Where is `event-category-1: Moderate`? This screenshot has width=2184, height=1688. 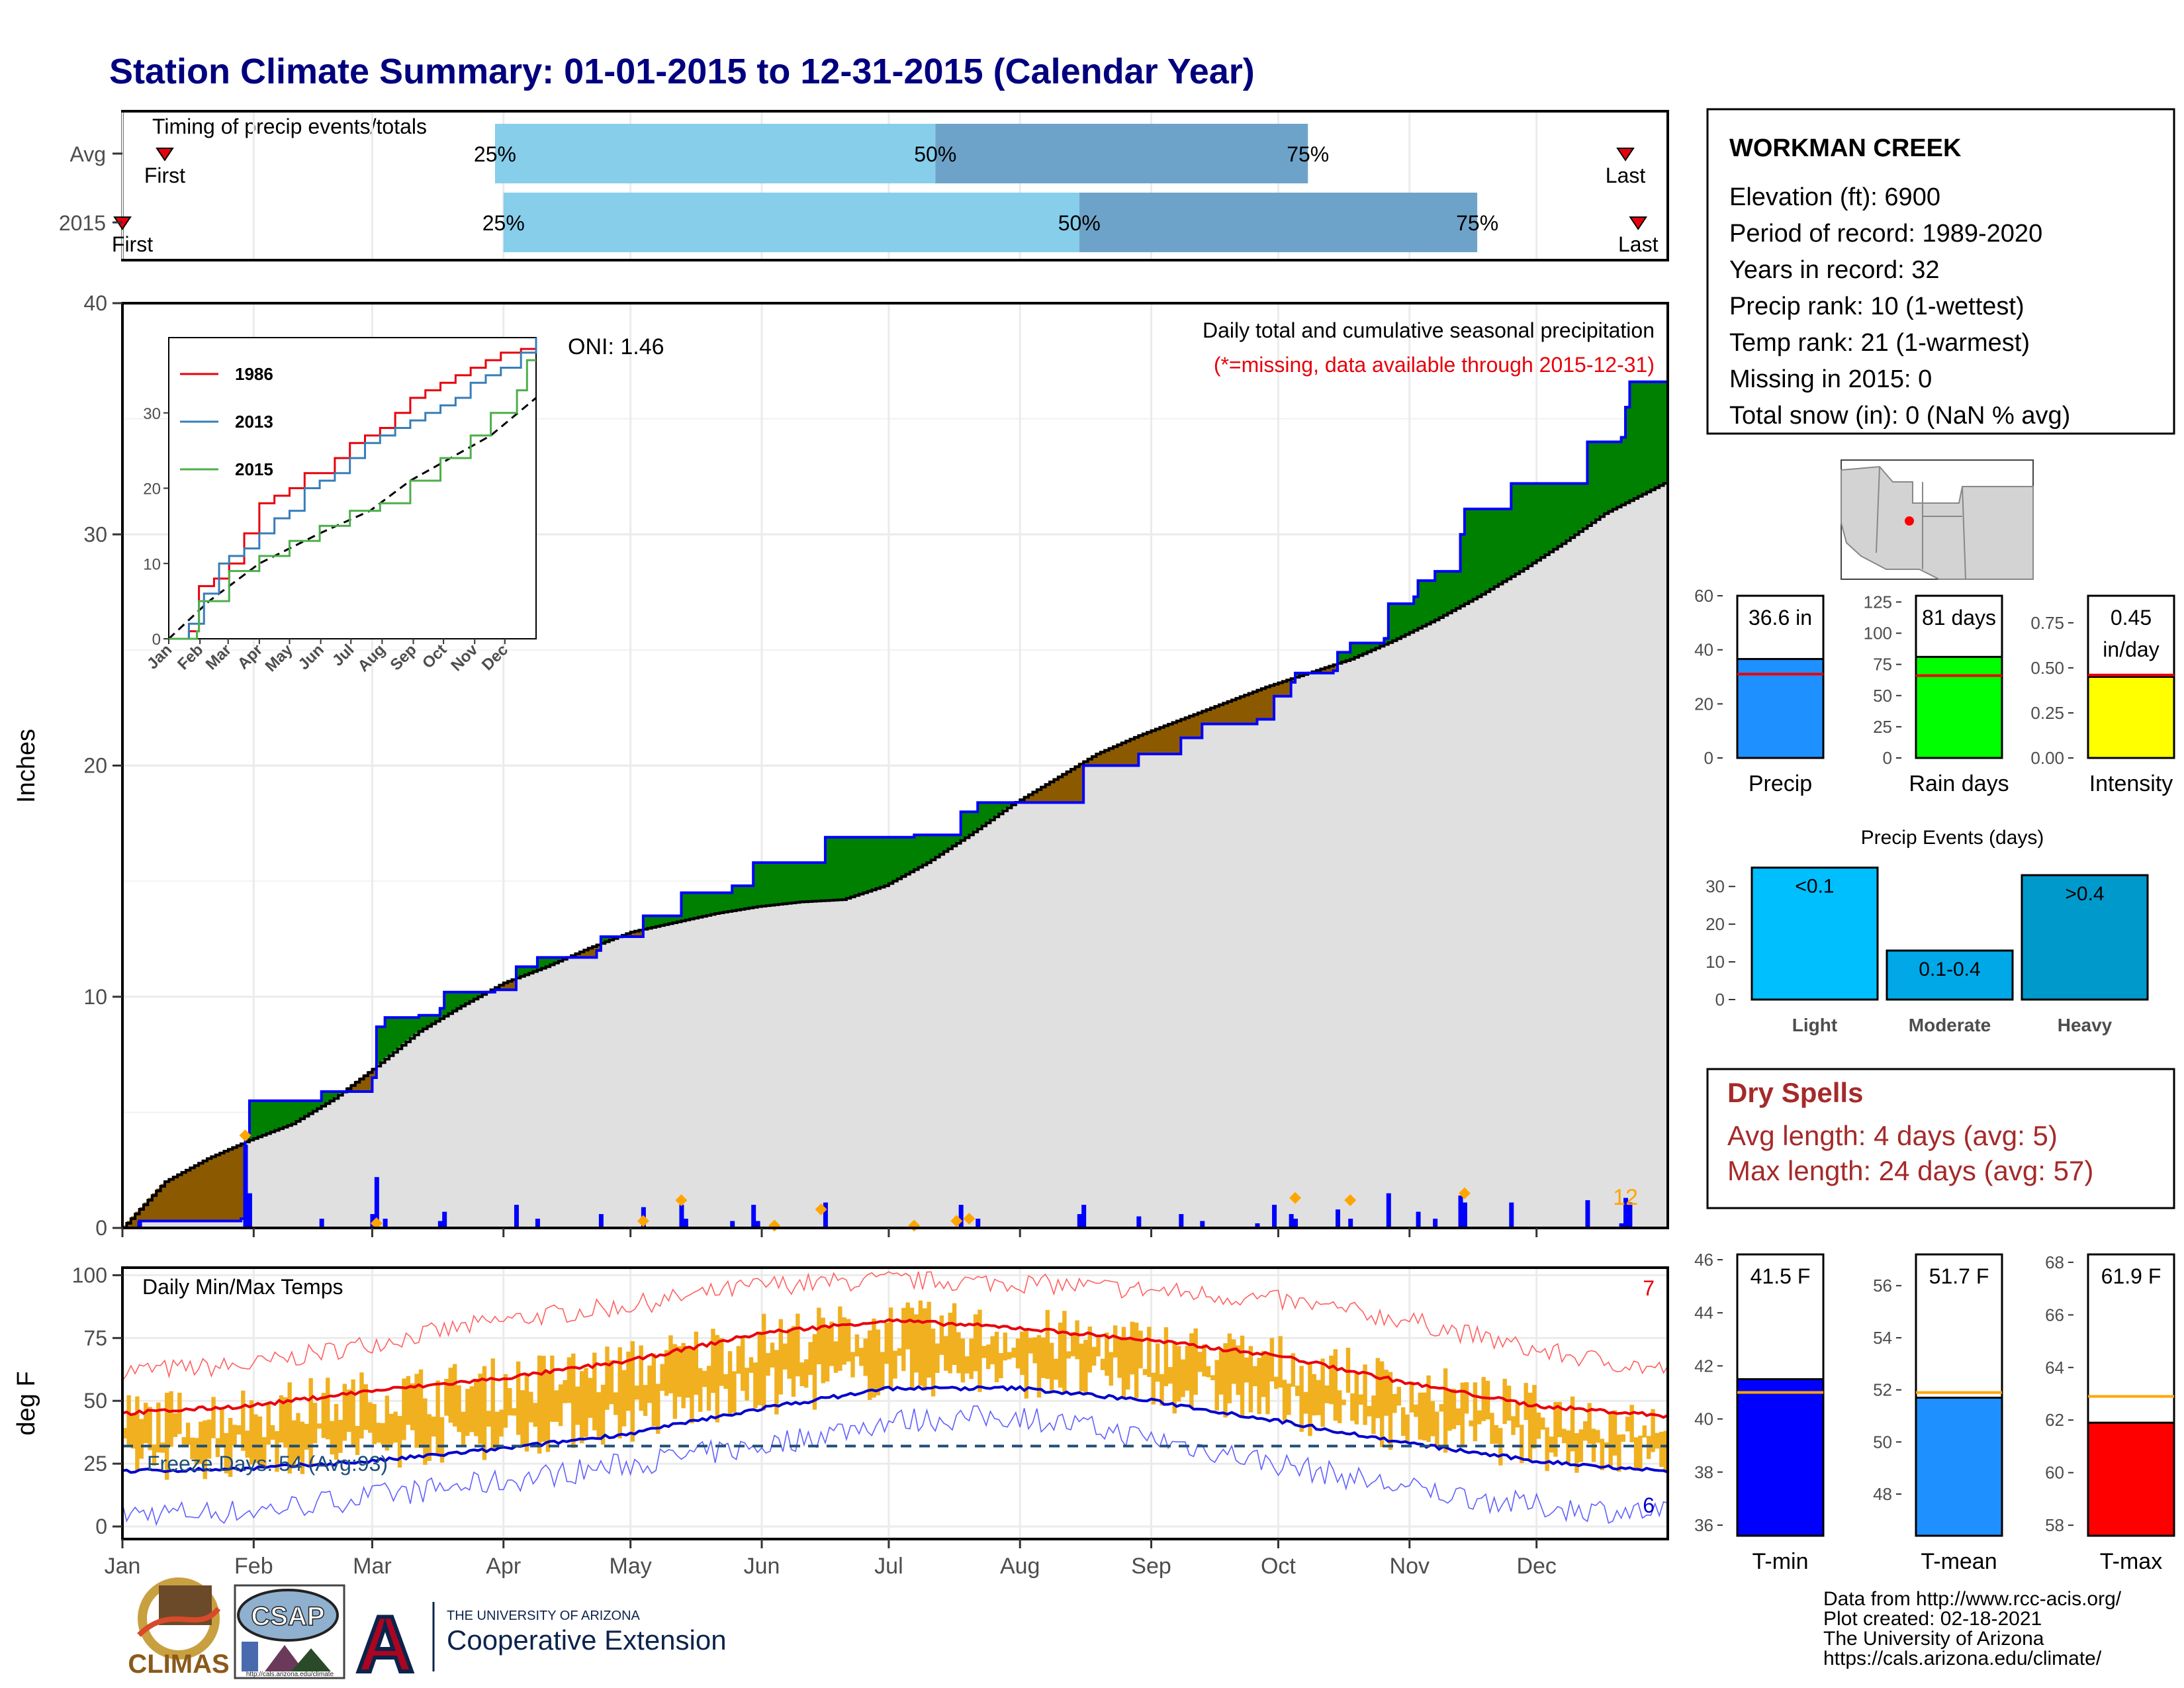 event-category-1: Moderate is located at coordinates (1950, 1025).